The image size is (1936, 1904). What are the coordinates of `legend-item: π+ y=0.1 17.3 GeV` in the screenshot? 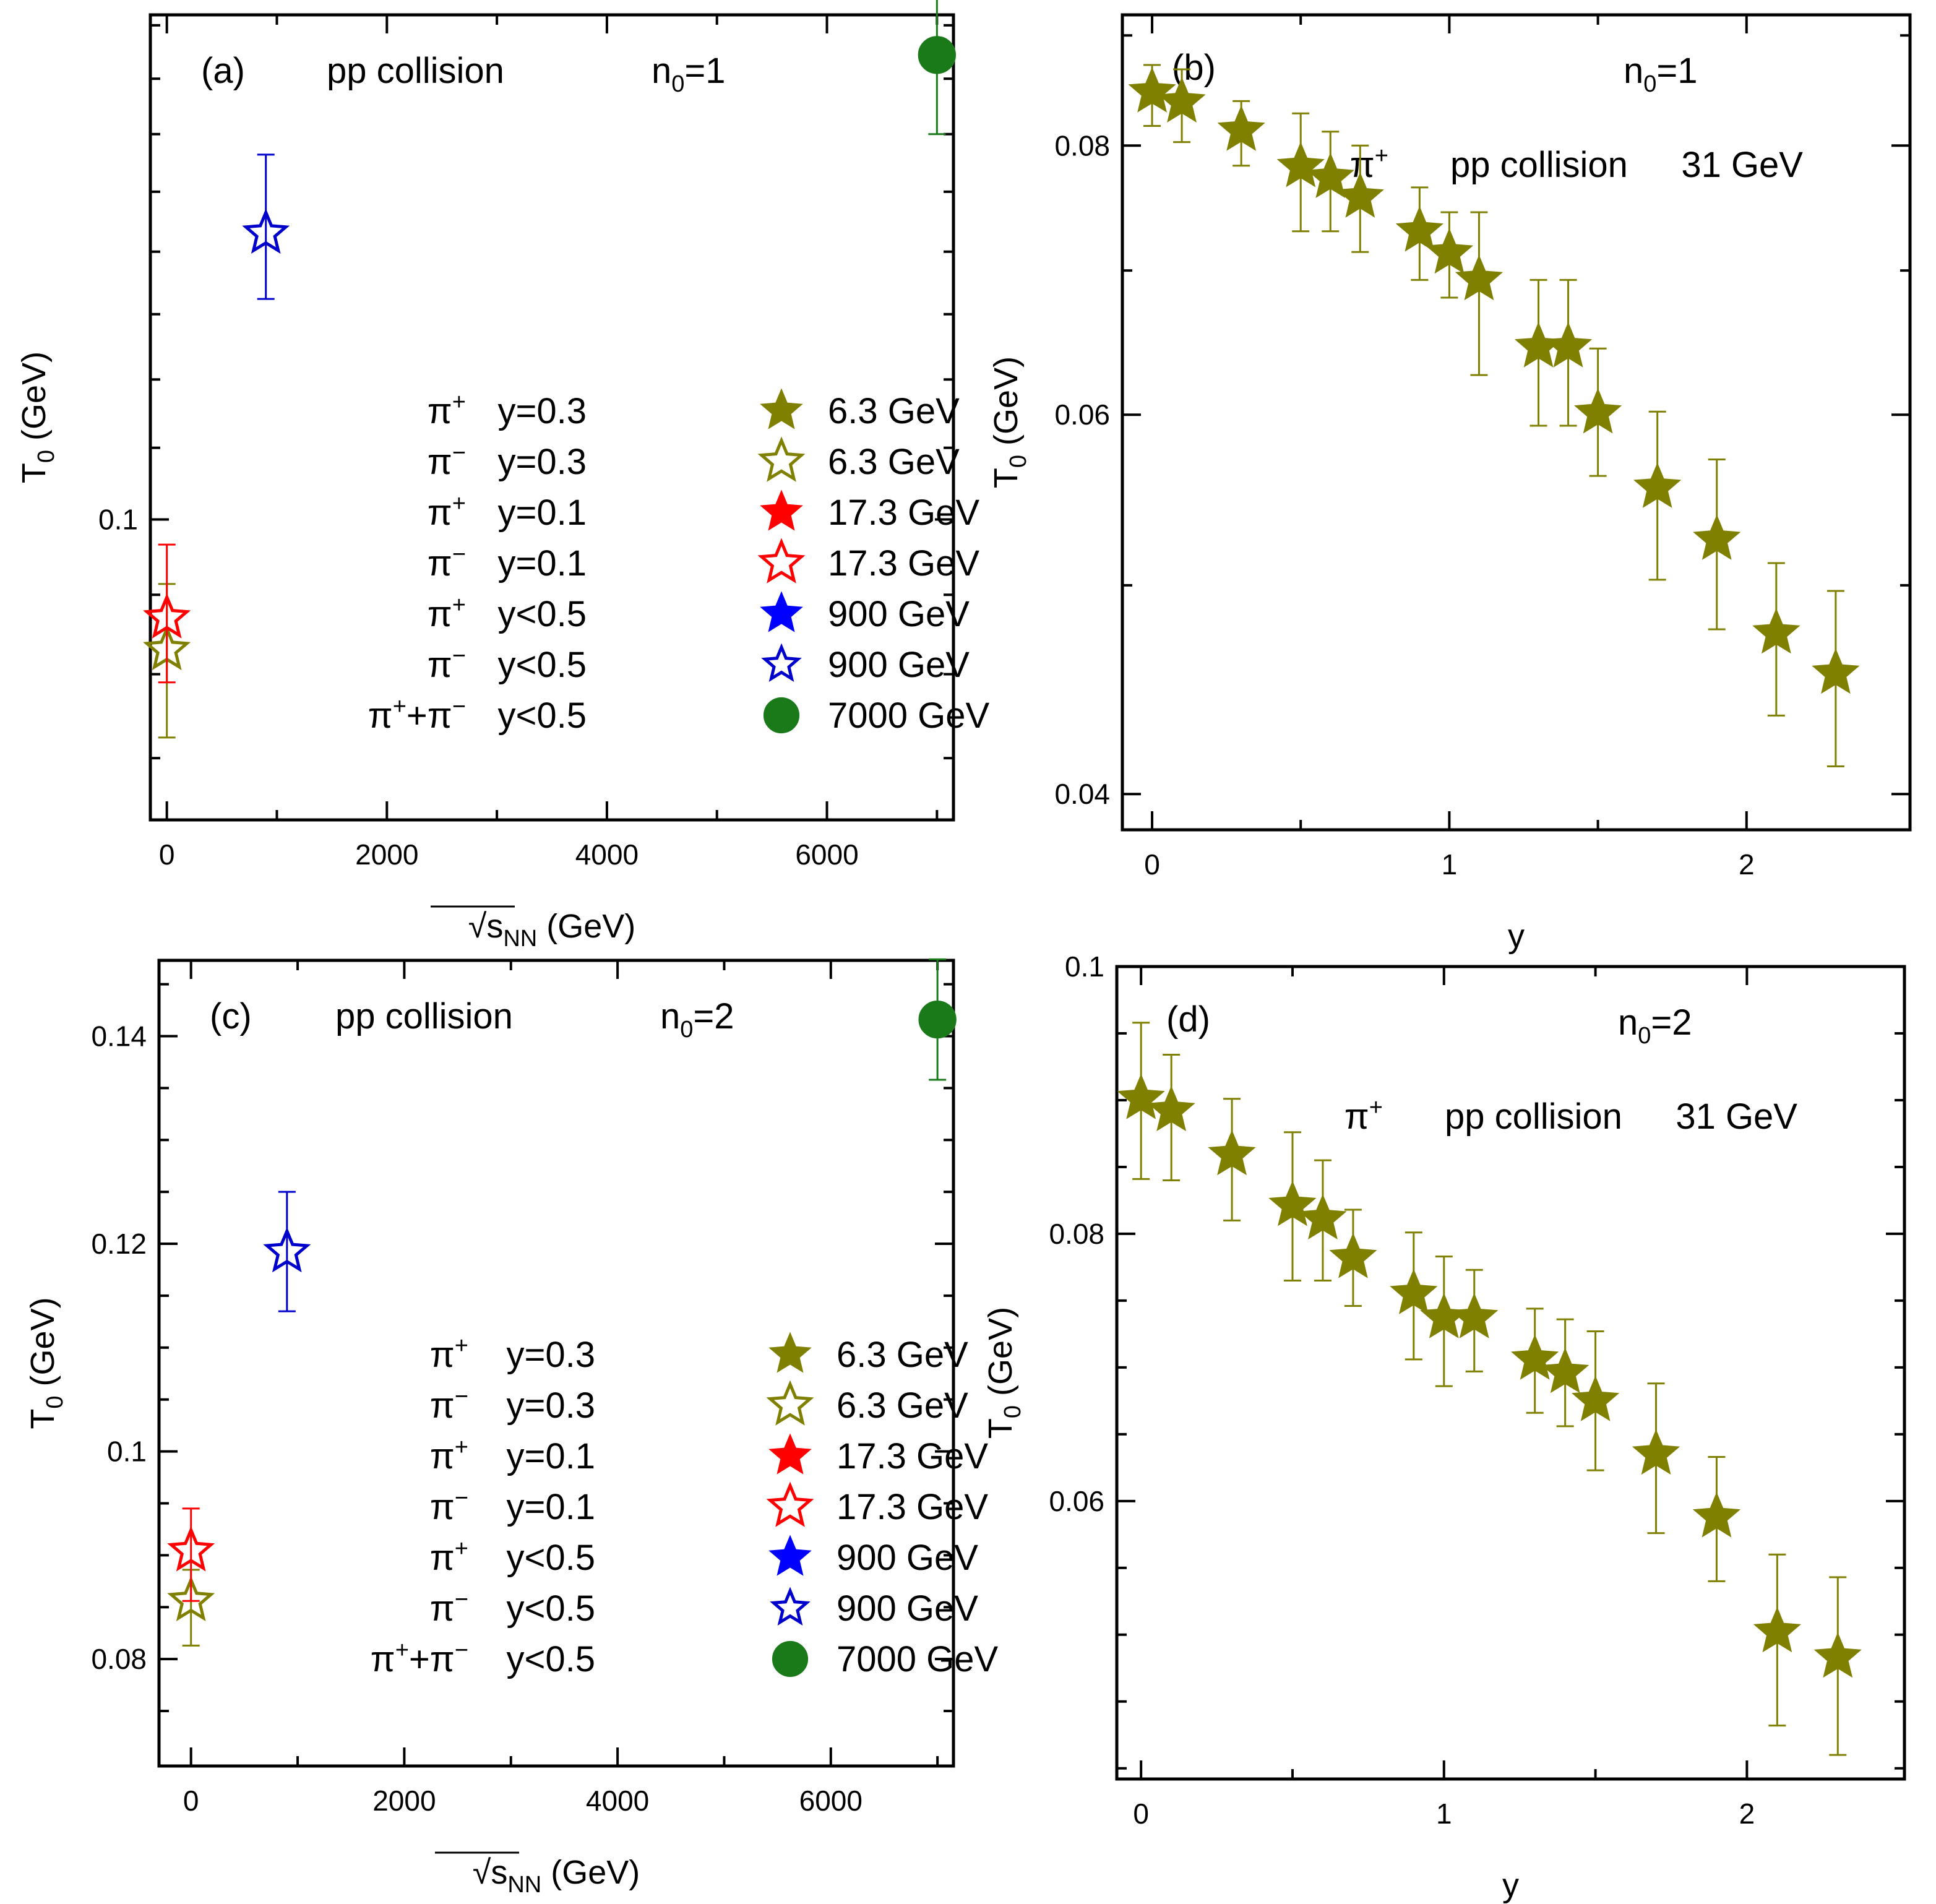 It's located at (709, 1454).